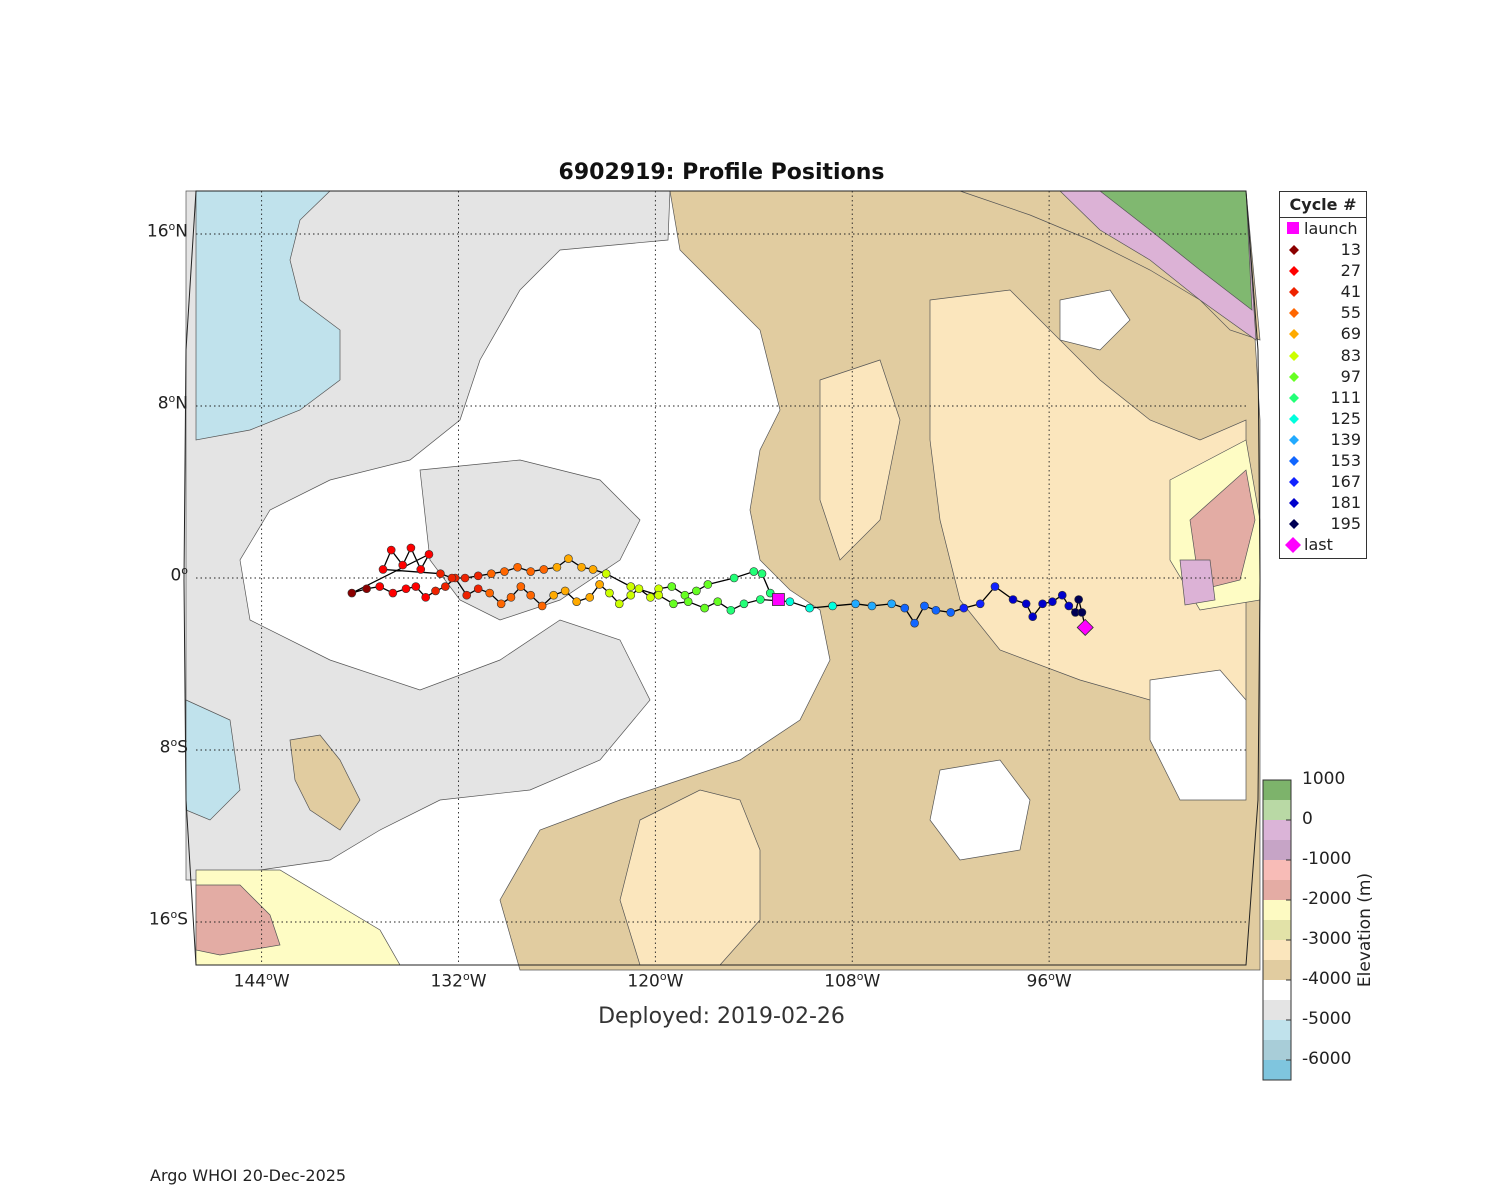  What do you see at coordinates (1197, 582) in the screenshot?
I see `galapagos-island` at bounding box center [1197, 582].